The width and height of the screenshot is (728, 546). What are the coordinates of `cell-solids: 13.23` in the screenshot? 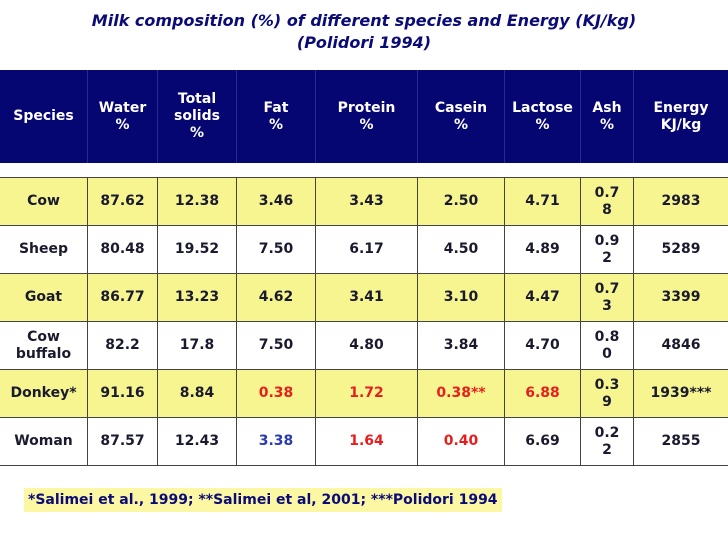 It's located at (197, 297).